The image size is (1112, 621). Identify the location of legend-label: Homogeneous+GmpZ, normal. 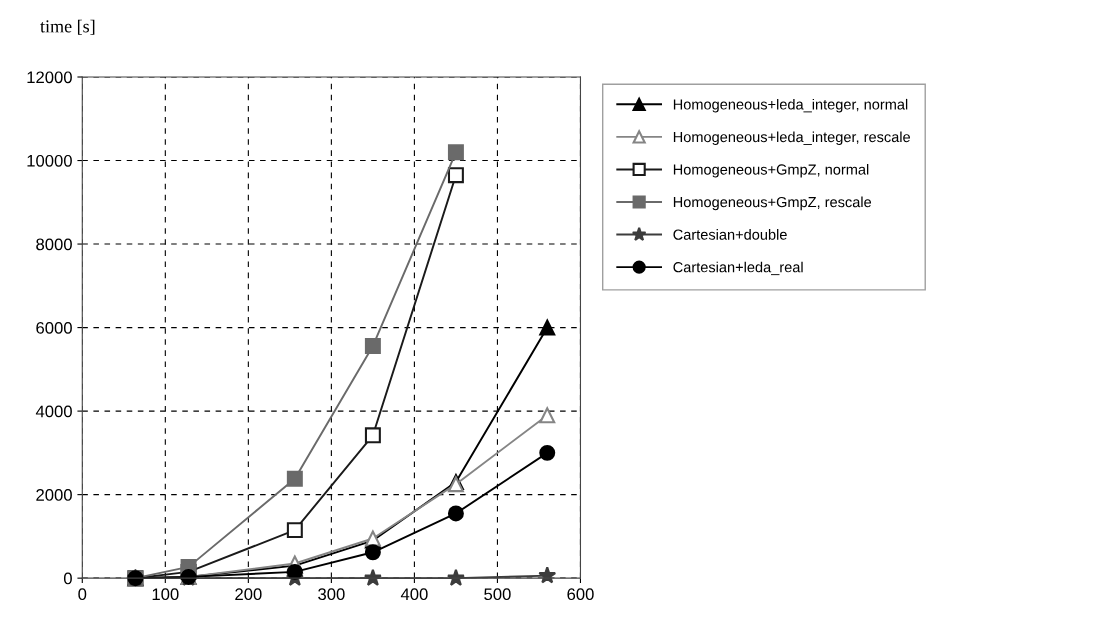
(771, 170).